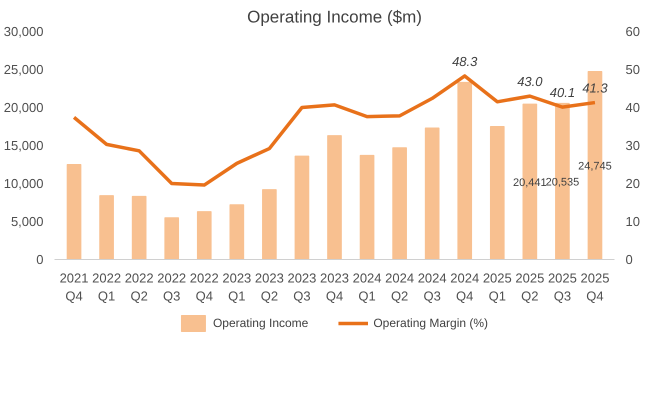 The width and height of the screenshot is (662, 396). Describe the element at coordinates (529, 287) in the screenshot. I see `x-tick-label: 2025 Q2` at that location.